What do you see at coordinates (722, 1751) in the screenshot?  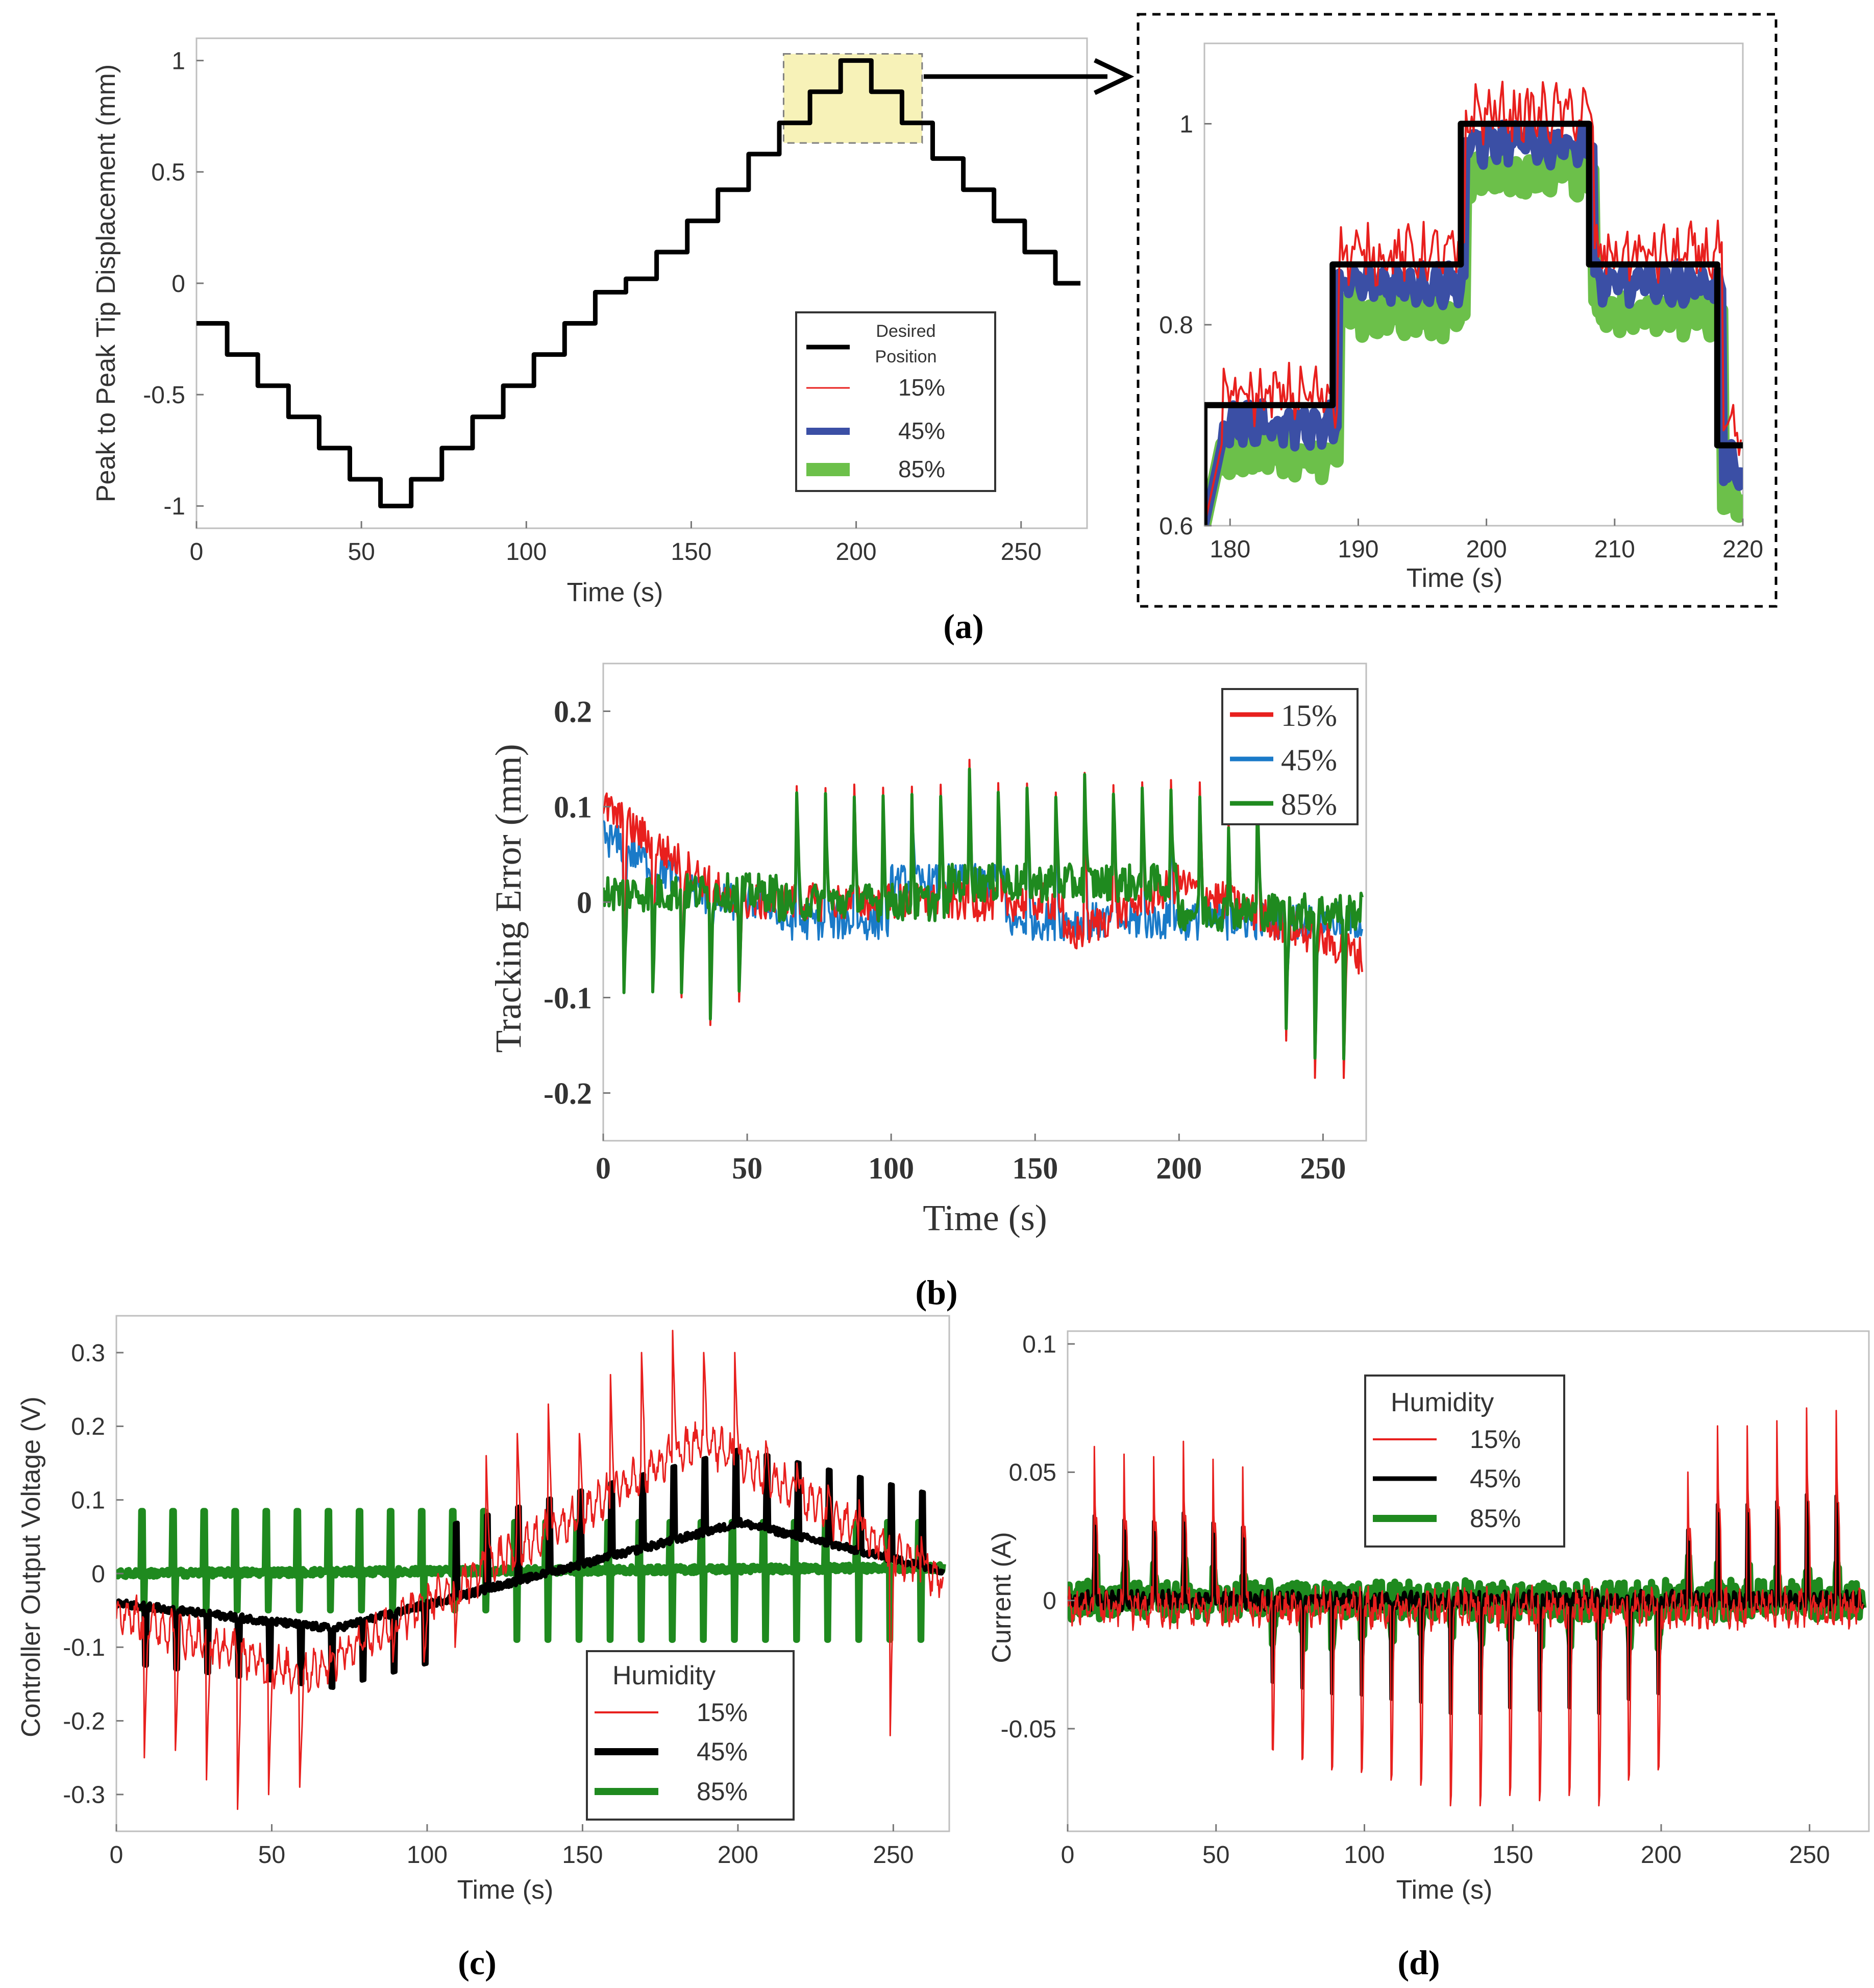 I see `legend-c-label-45: 45%` at bounding box center [722, 1751].